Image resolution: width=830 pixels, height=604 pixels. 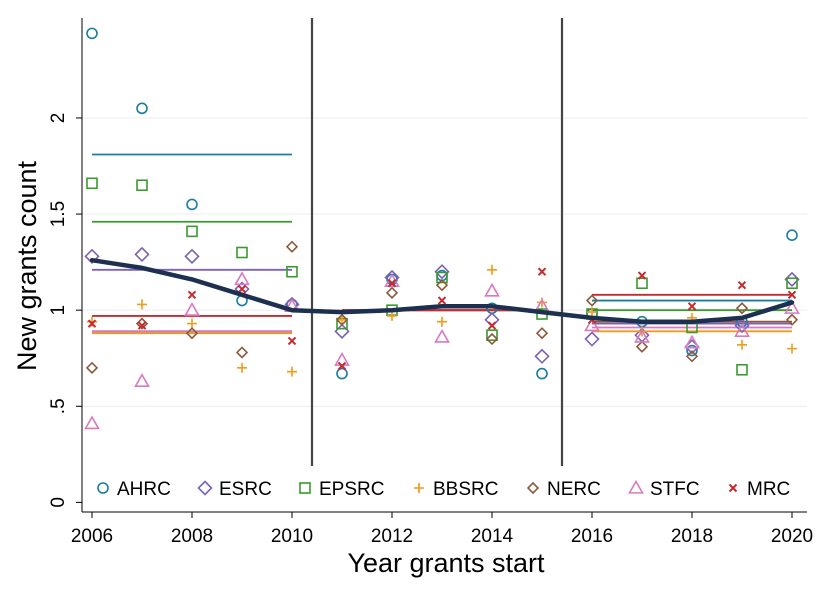 What do you see at coordinates (392, 536) in the screenshot?
I see `x-tick-label-3: 2012` at bounding box center [392, 536].